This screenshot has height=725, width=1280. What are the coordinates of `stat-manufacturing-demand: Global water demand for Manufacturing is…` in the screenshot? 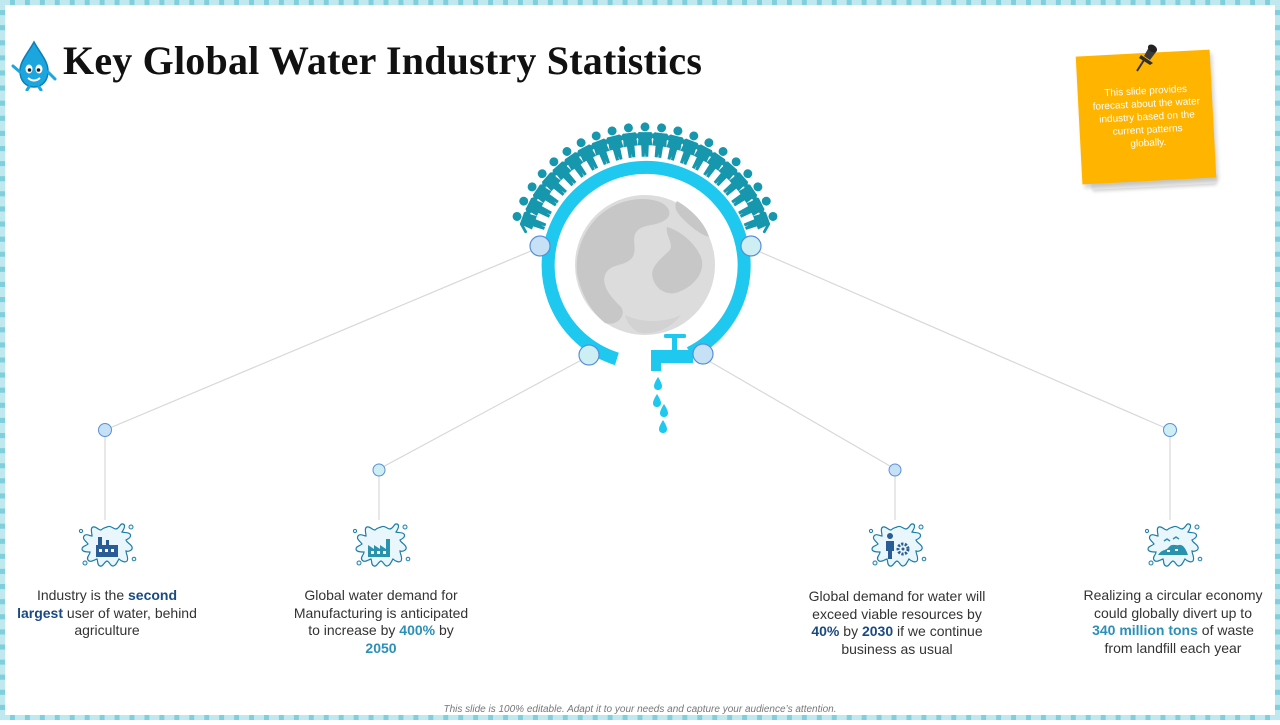 It's located at (381, 622).